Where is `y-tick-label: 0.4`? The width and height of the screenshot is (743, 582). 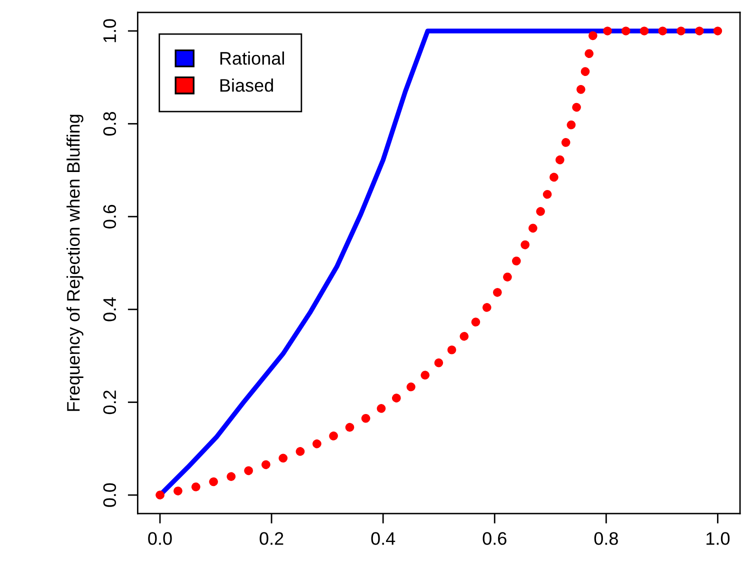
y-tick-label: 0.4 is located at coordinates (109, 309).